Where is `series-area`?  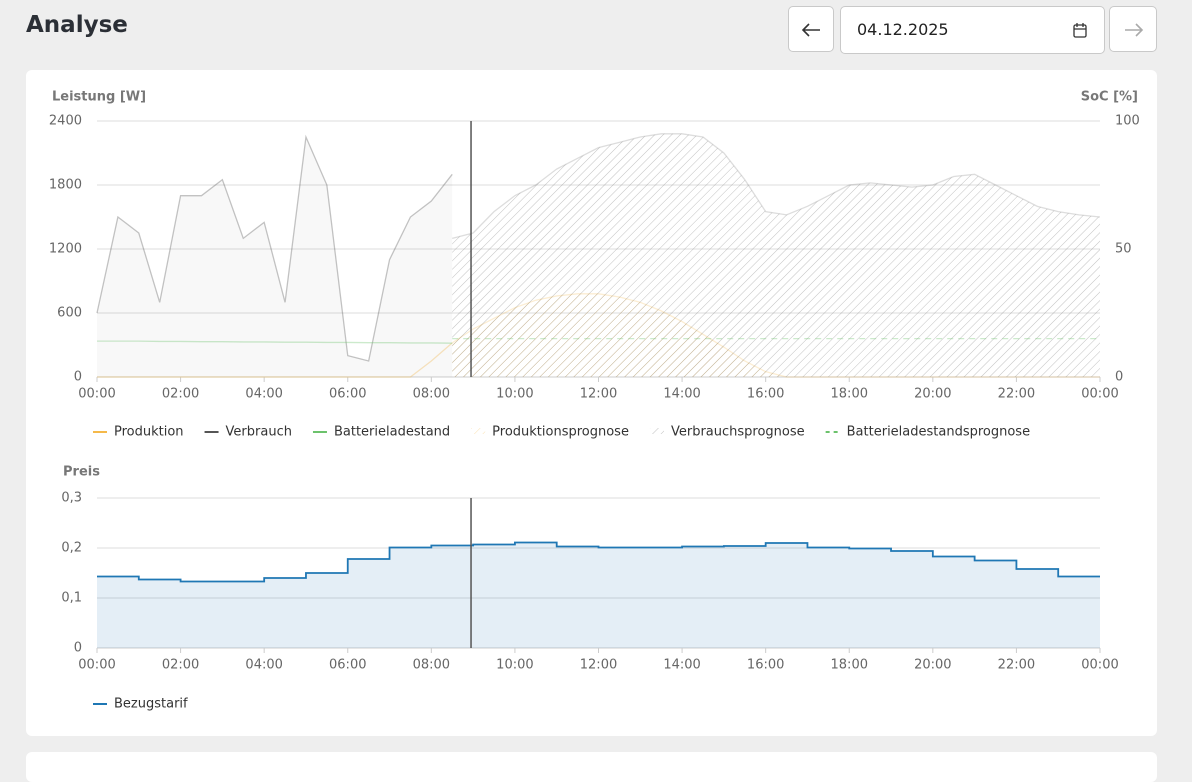 series-area is located at coordinates (275, 257).